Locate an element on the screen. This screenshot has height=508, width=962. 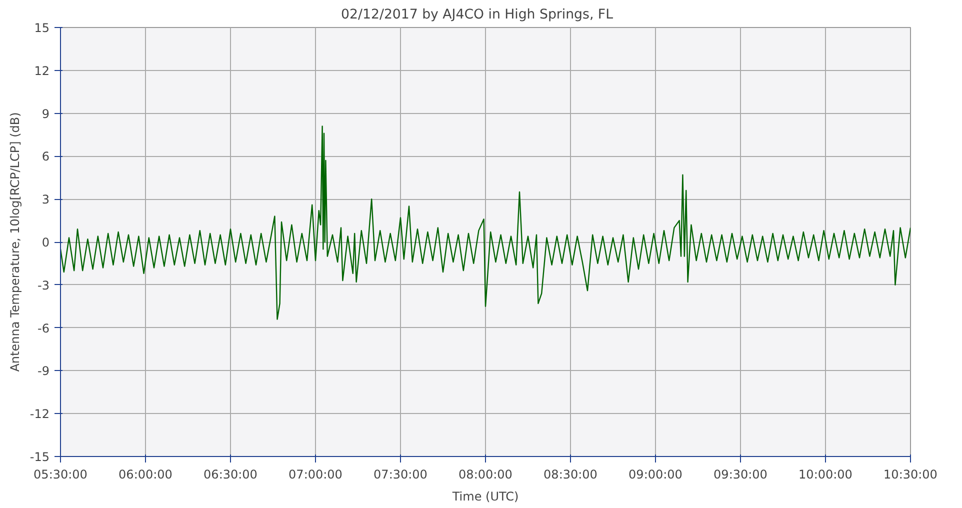
x-tick-label: 09:00:00 is located at coordinates (655, 475).